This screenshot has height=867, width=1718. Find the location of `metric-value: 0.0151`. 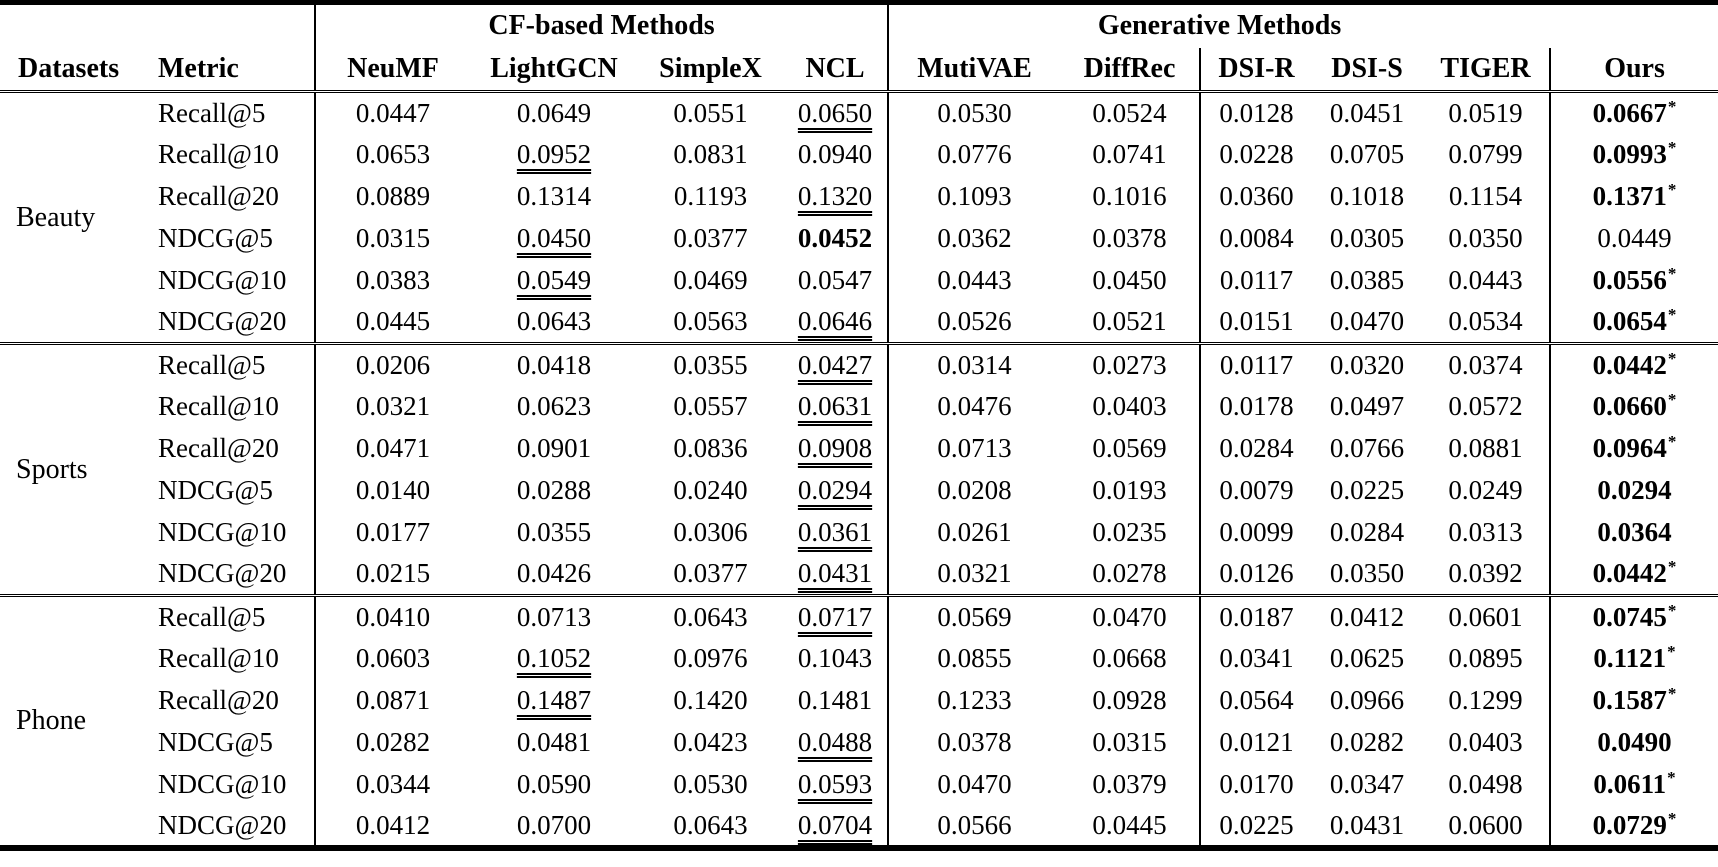

metric-value: 0.0151 is located at coordinates (1256, 321).